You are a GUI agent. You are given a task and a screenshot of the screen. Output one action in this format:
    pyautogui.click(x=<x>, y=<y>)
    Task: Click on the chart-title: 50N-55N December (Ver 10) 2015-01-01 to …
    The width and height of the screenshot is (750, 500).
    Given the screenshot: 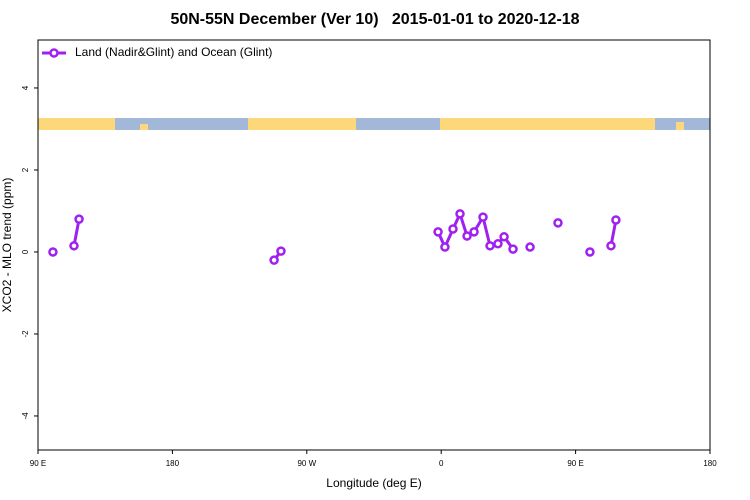 What is the action you would take?
    pyautogui.click(x=374, y=19)
    